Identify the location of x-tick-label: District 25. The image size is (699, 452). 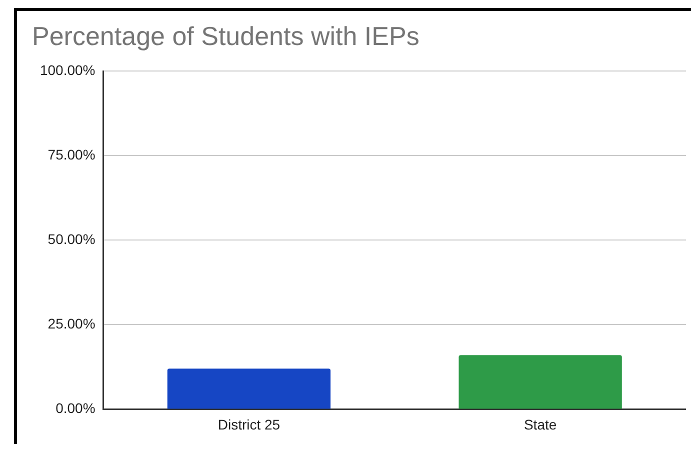
(249, 424).